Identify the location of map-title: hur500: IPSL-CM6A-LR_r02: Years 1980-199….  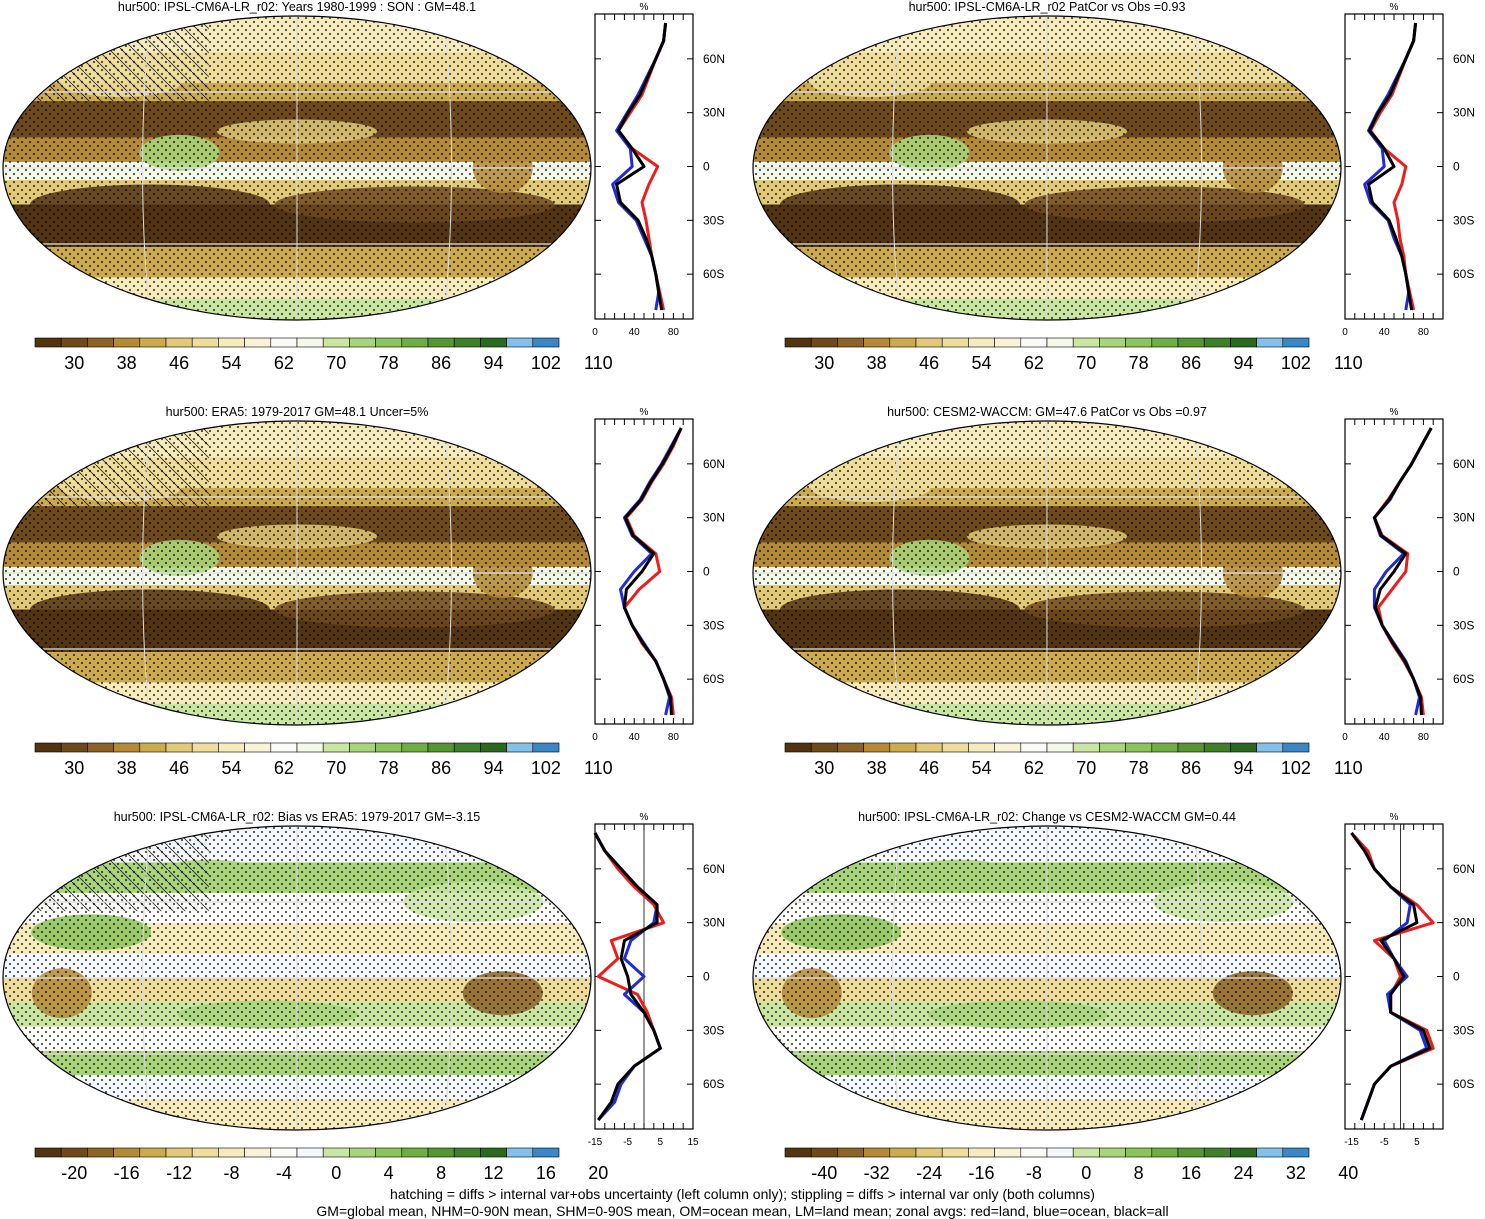
(297, 7).